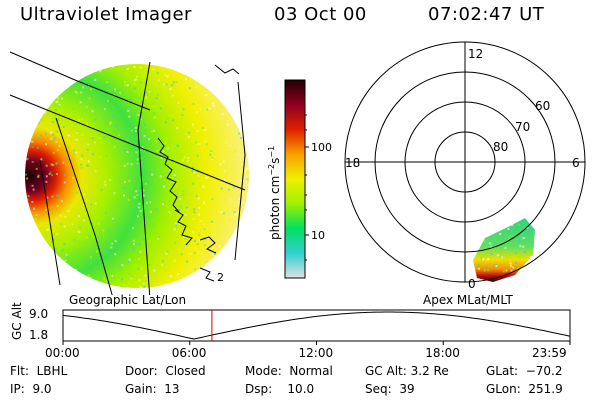 Image resolution: width=600 pixels, height=400 pixels. Describe the element at coordinates (31, 389) in the screenshot. I see `ip-info: IP: 9.0` at that location.